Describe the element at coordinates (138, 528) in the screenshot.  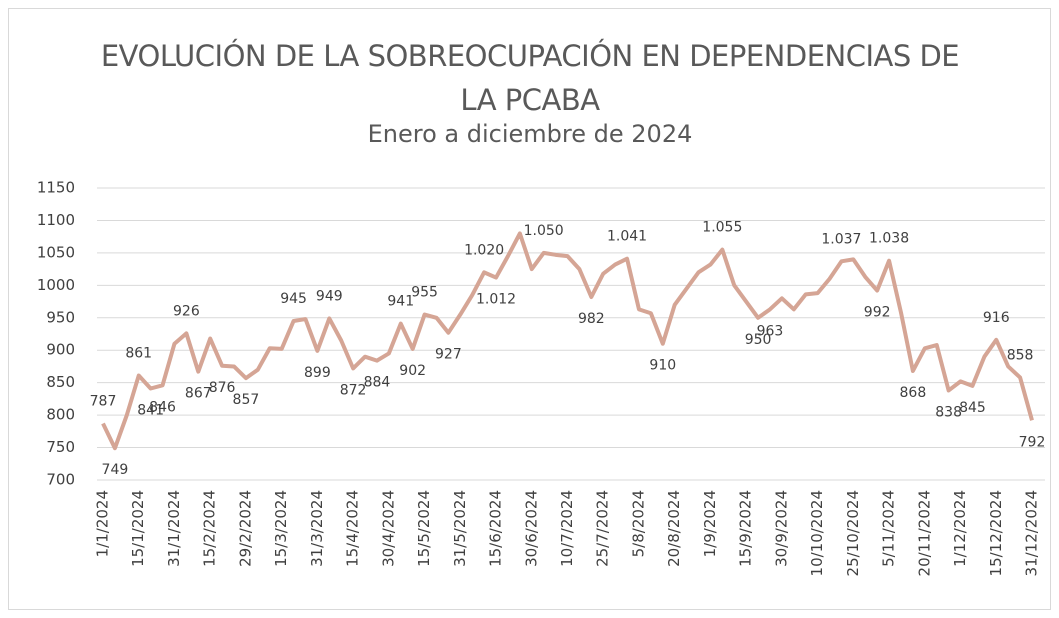
I see `x-tick-label: 15/1/2024` at that location.